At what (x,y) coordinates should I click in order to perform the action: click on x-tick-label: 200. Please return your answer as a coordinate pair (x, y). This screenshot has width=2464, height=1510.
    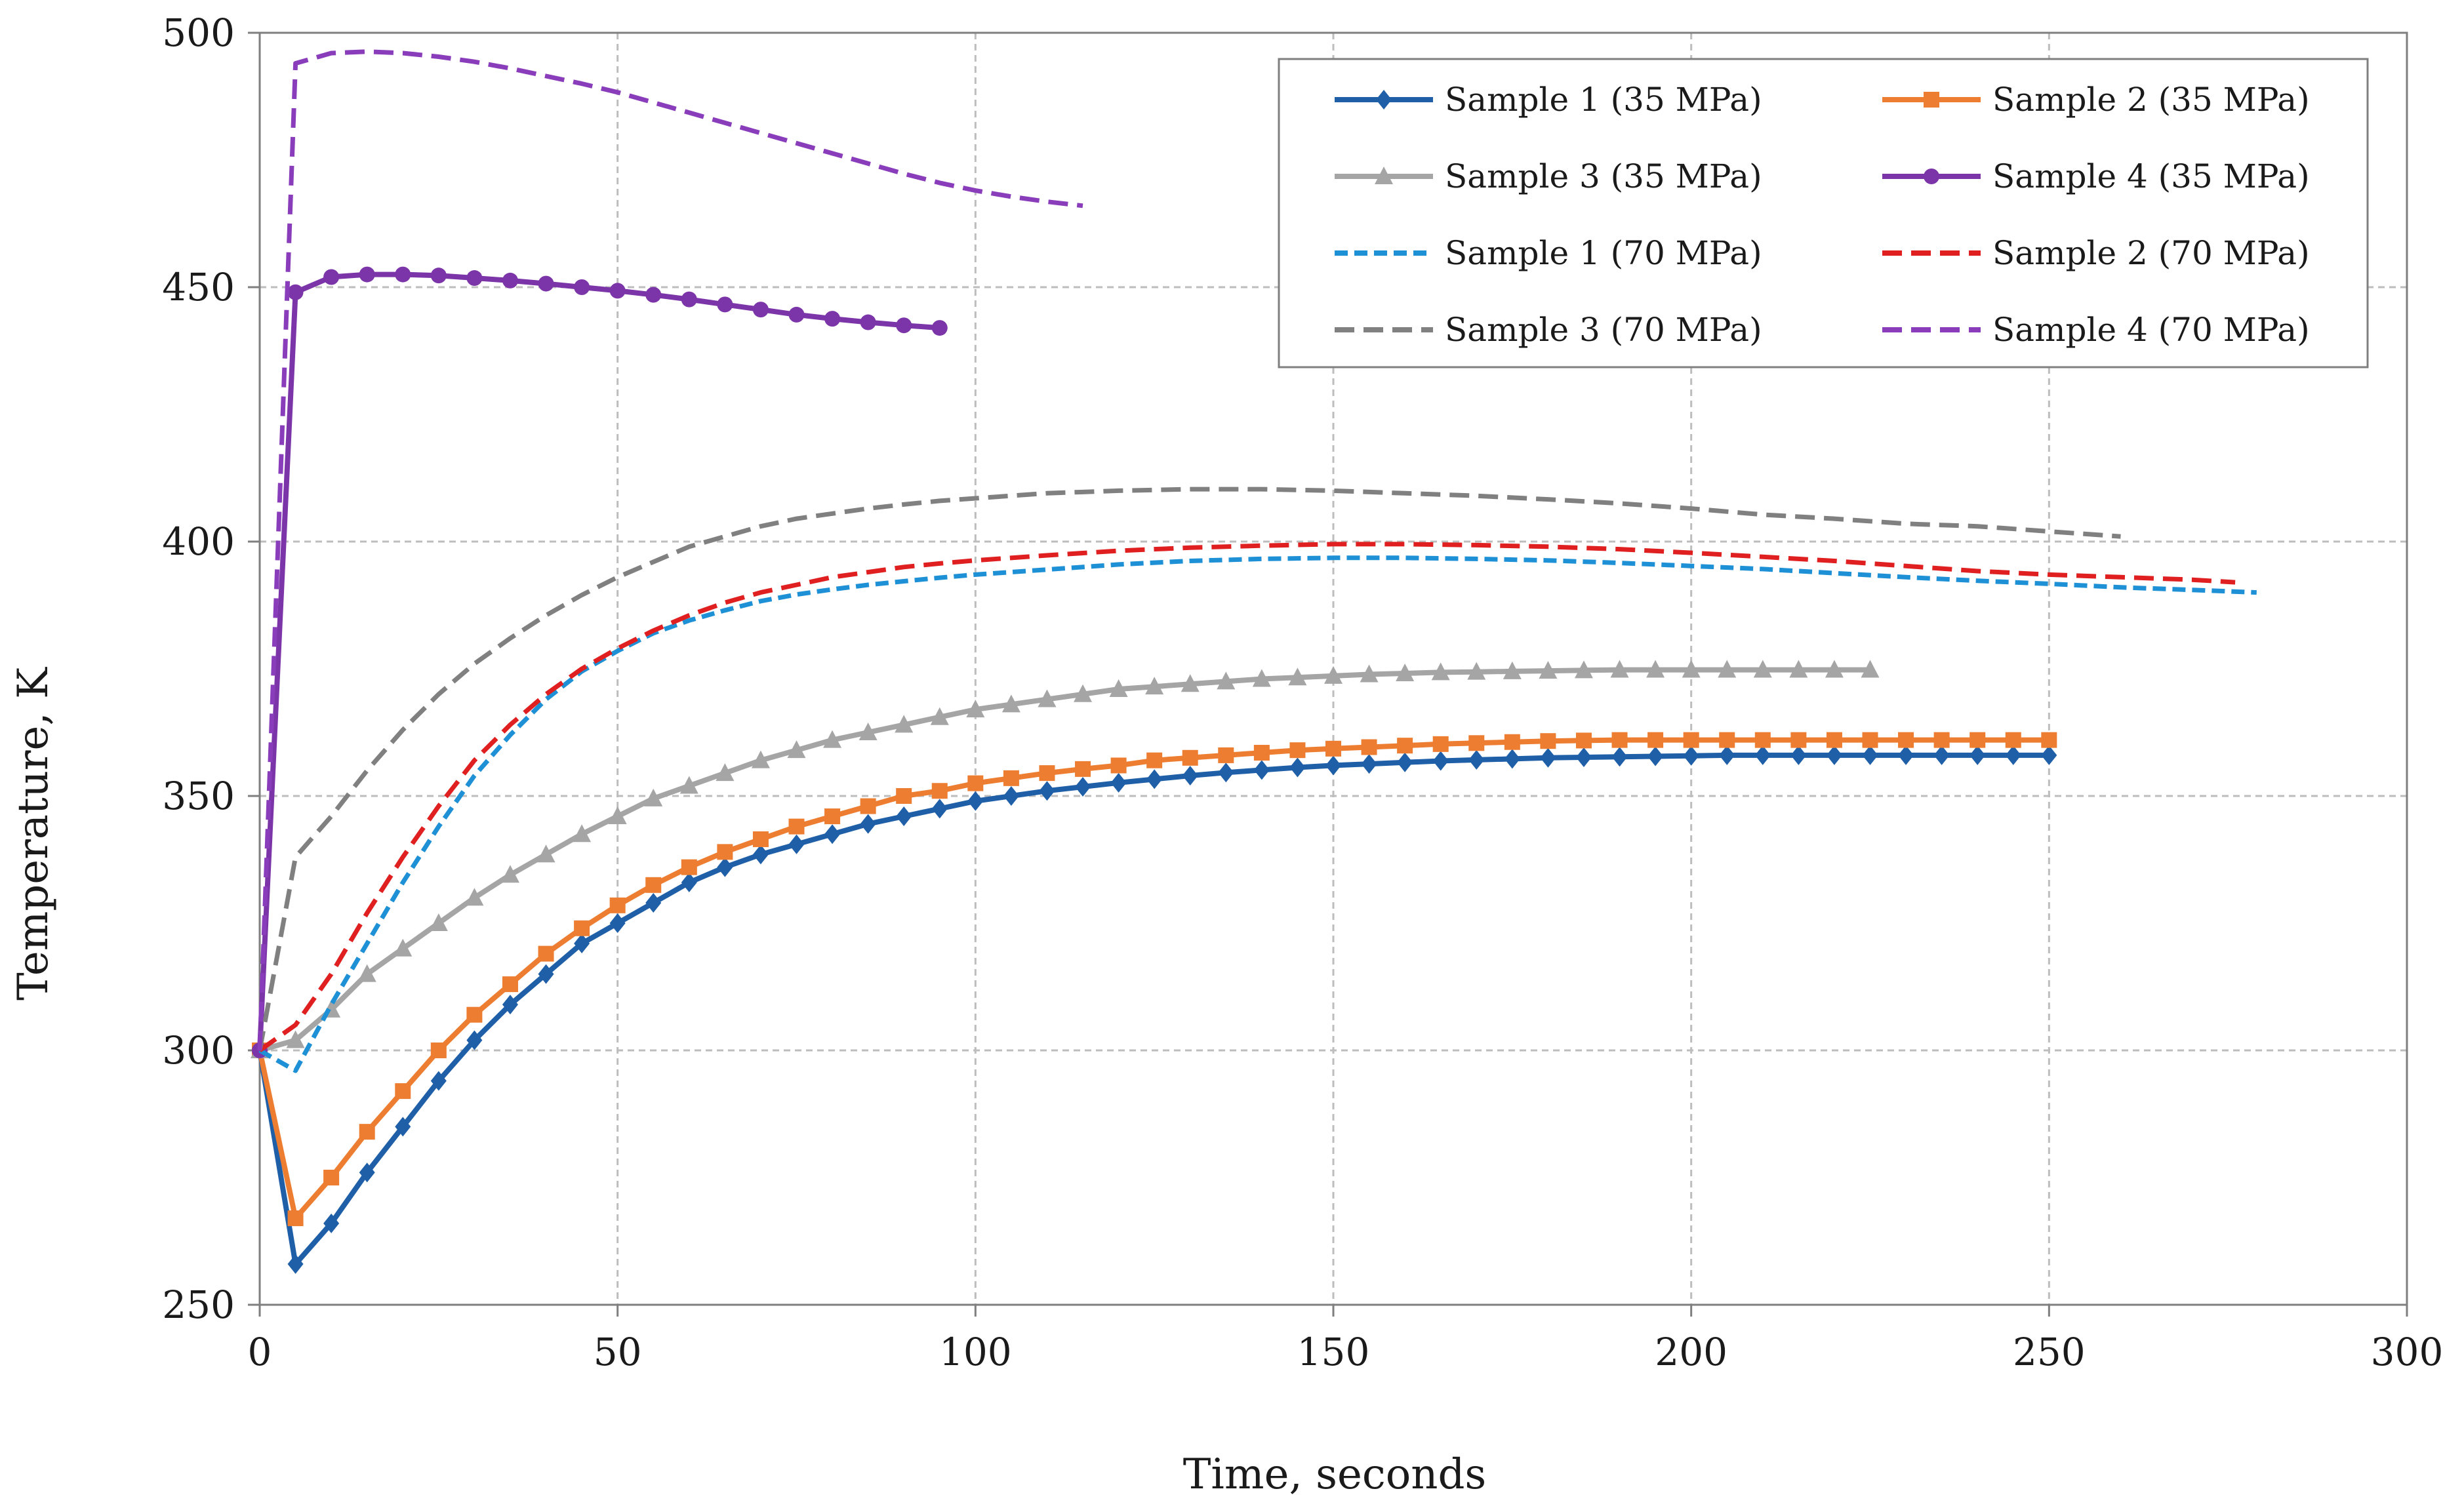
    Looking at the image, I should click on (1691, 1352).